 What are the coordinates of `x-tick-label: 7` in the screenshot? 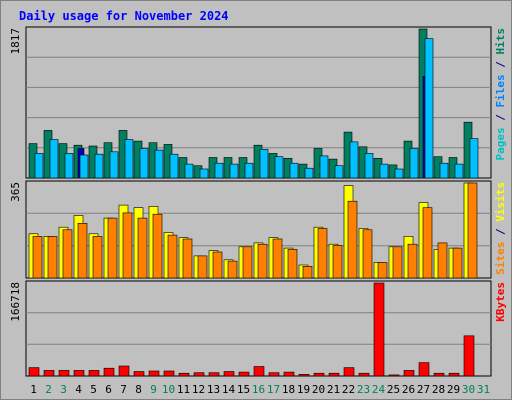 It's located at (123, 389).